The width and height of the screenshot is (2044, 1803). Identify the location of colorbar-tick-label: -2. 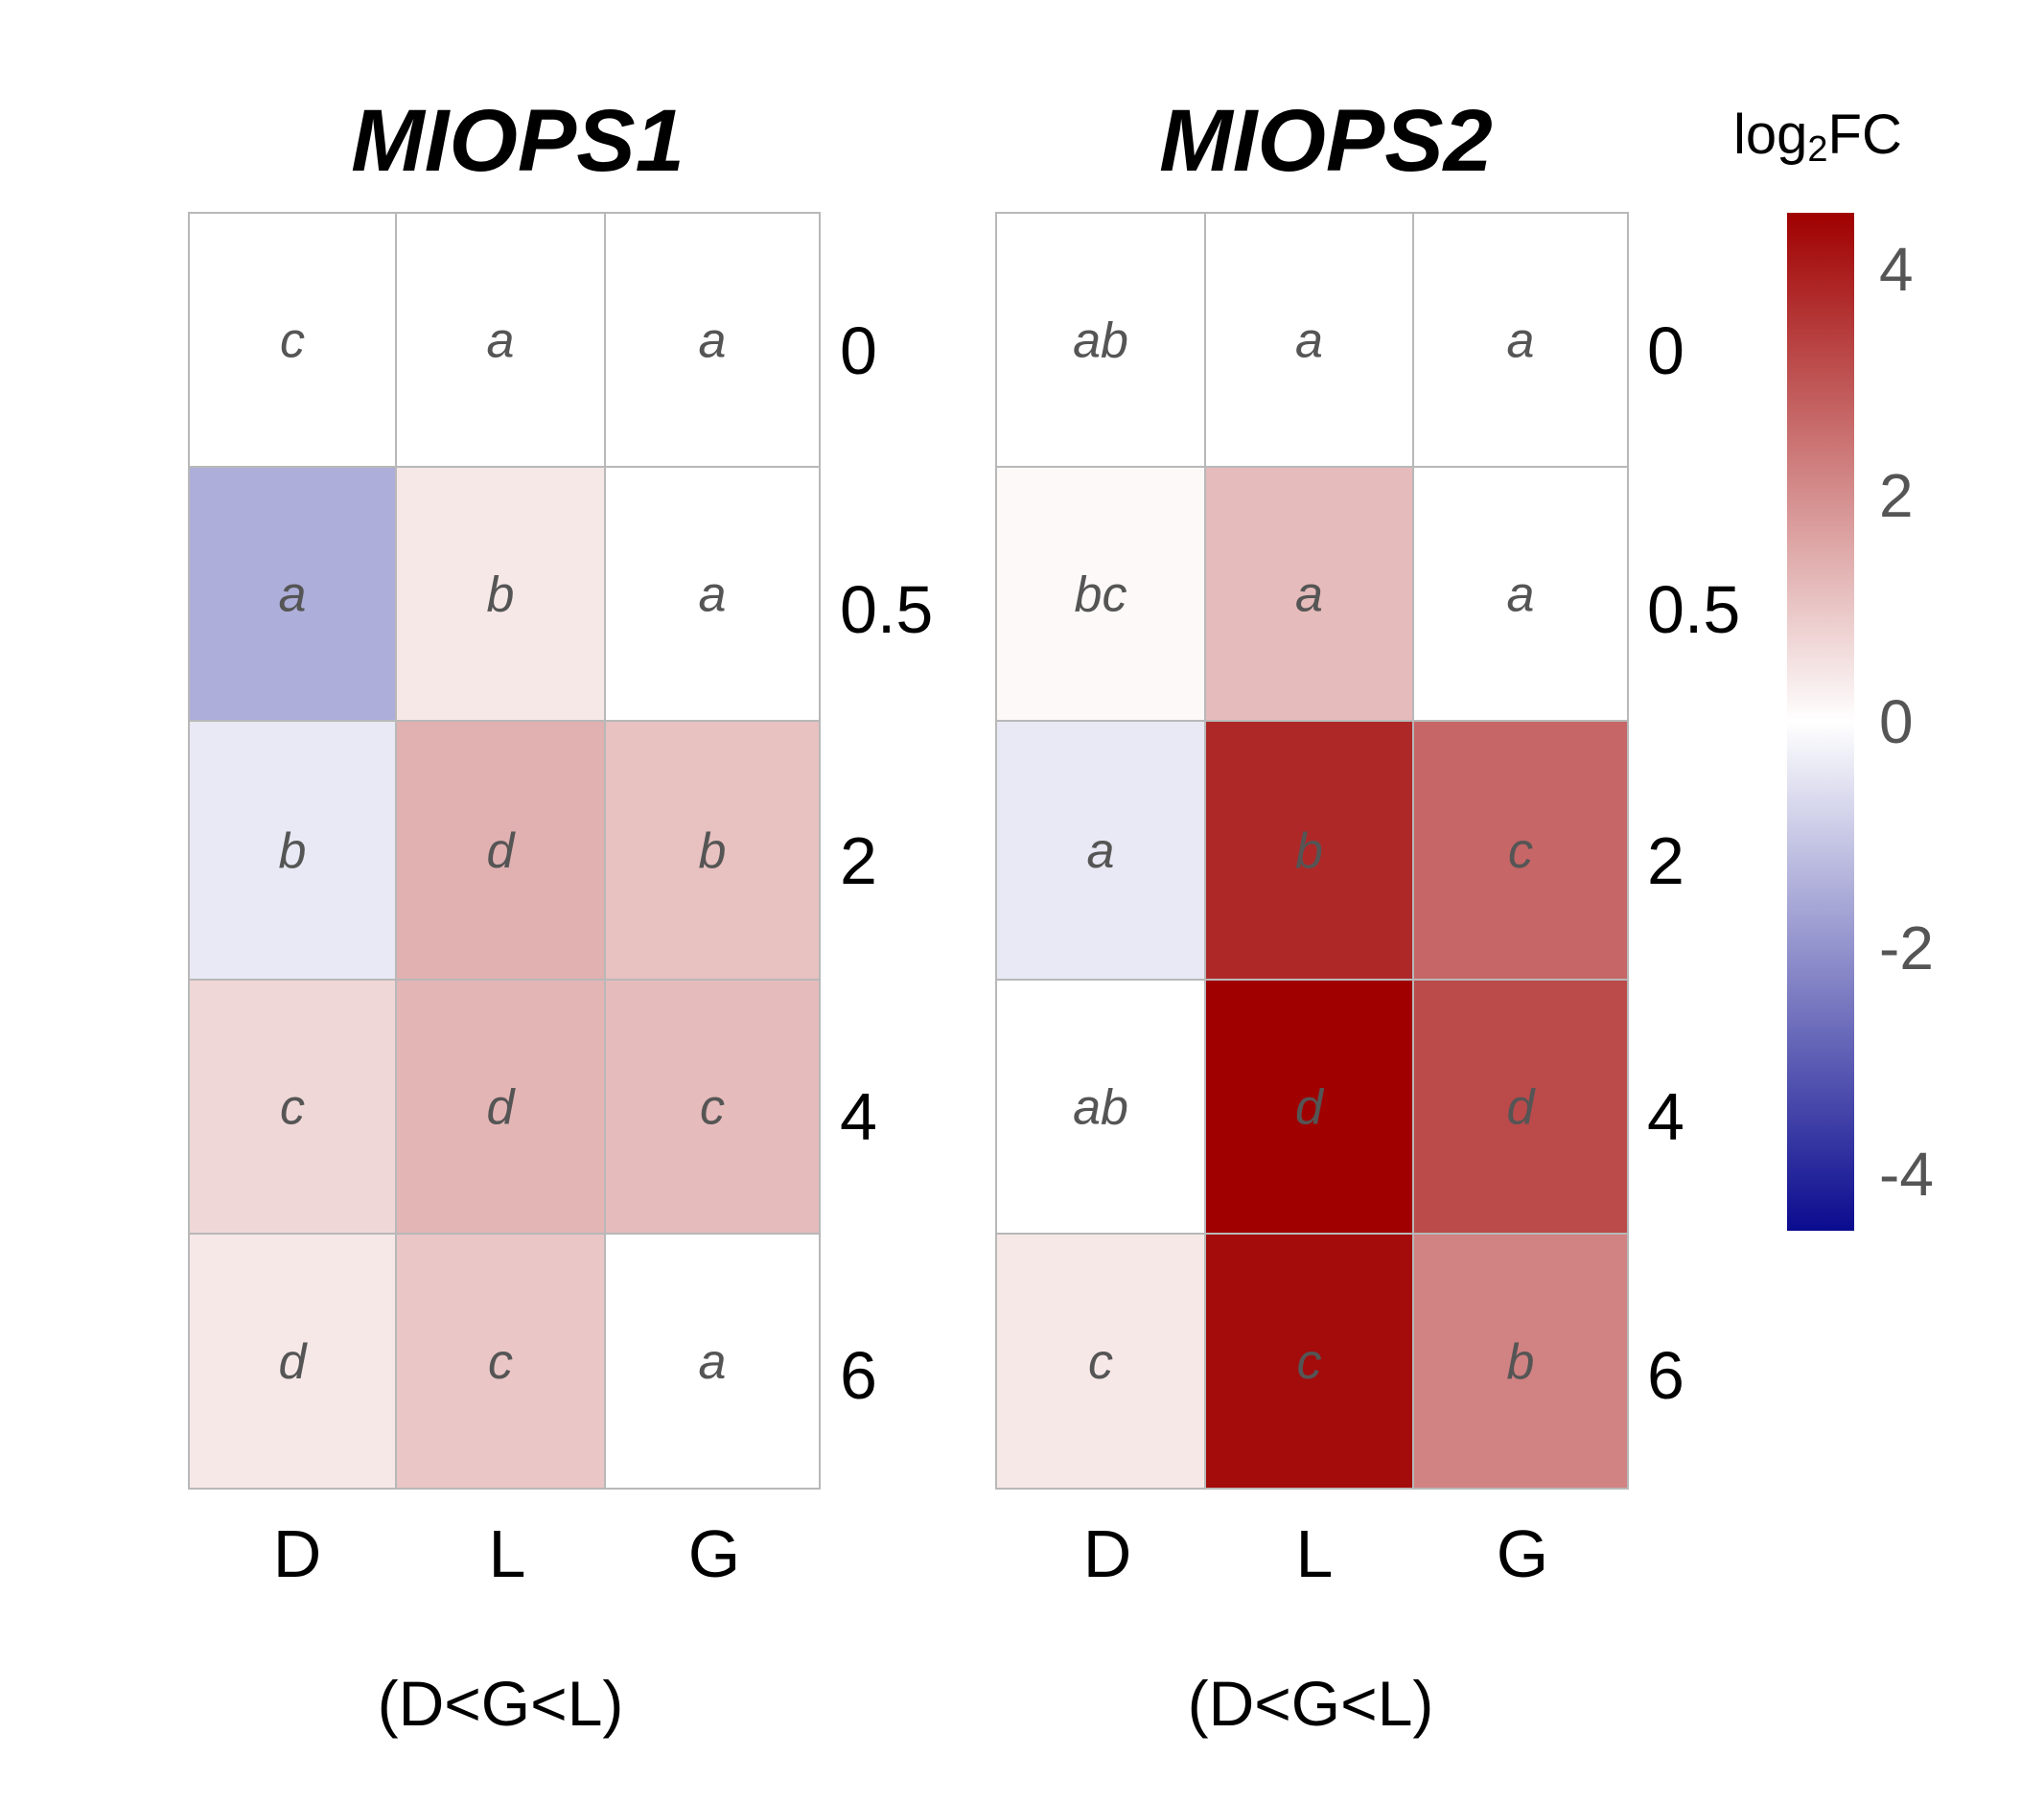
(1906, 947).